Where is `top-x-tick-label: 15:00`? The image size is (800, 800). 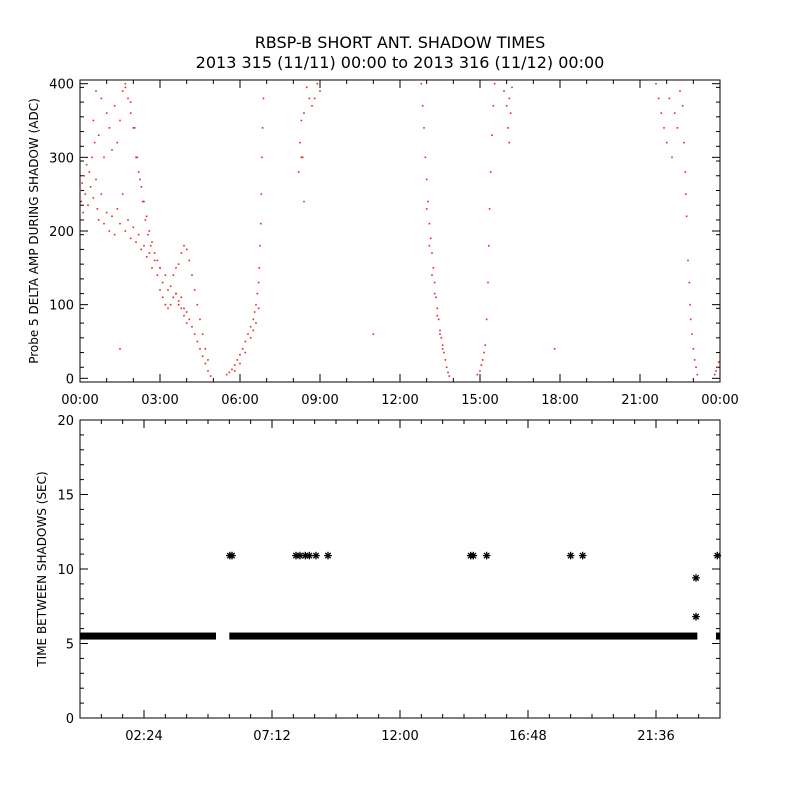
top-x-tick-label: 15:00 is located at coordinates (479, 400).